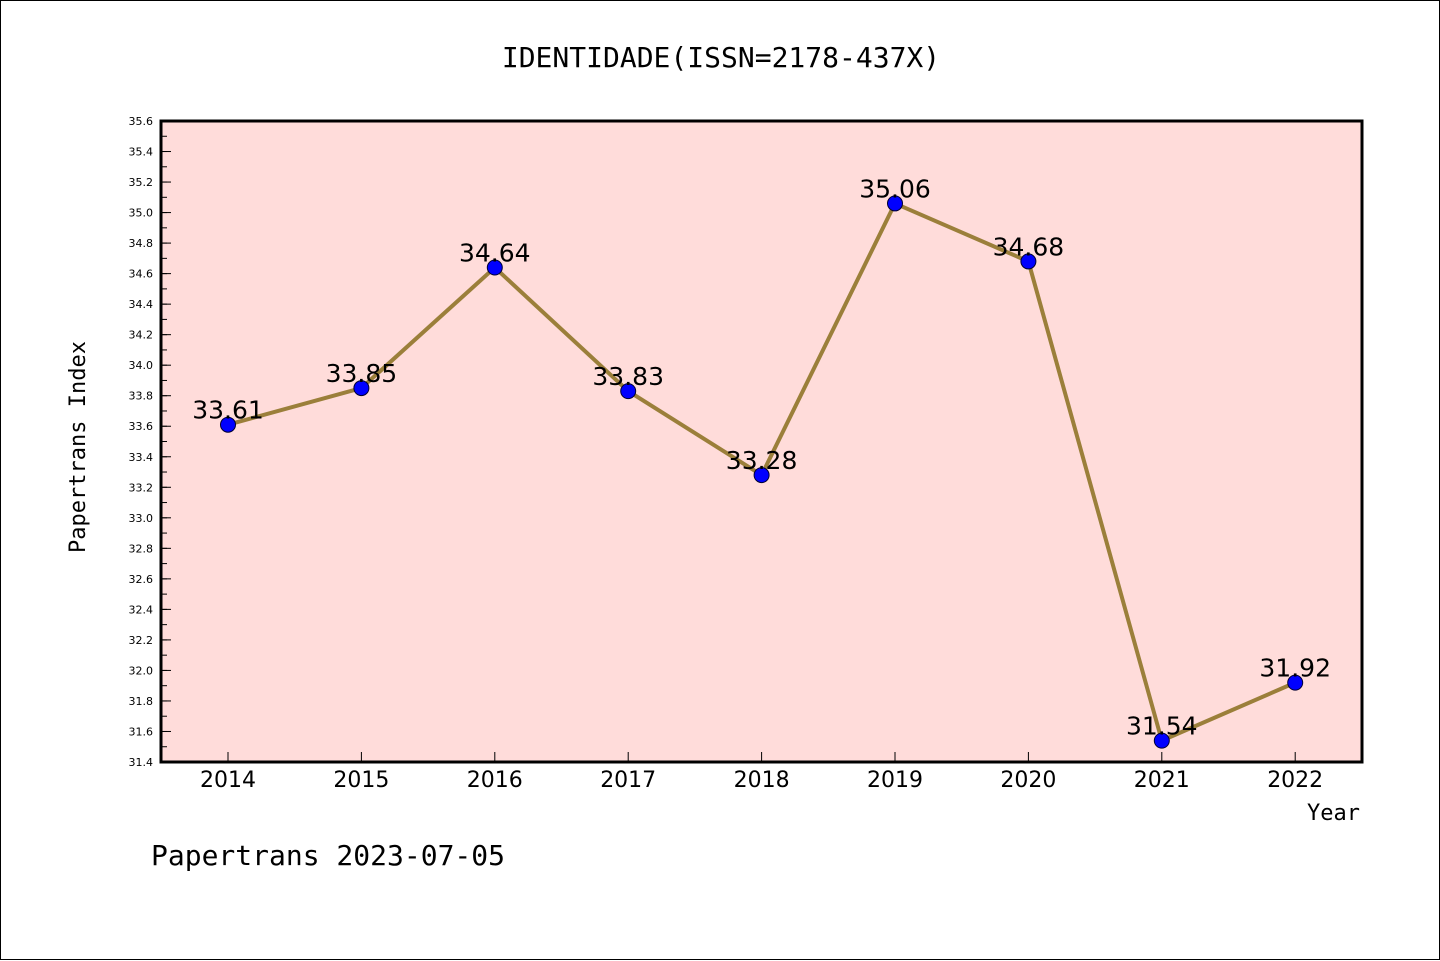 The height and width of the screenshot is (961, 1440). What do you see at coordinates (141, 548) in the screenshot?
I see `y-tick-label: 32.8` at bounding box center [141, 548].